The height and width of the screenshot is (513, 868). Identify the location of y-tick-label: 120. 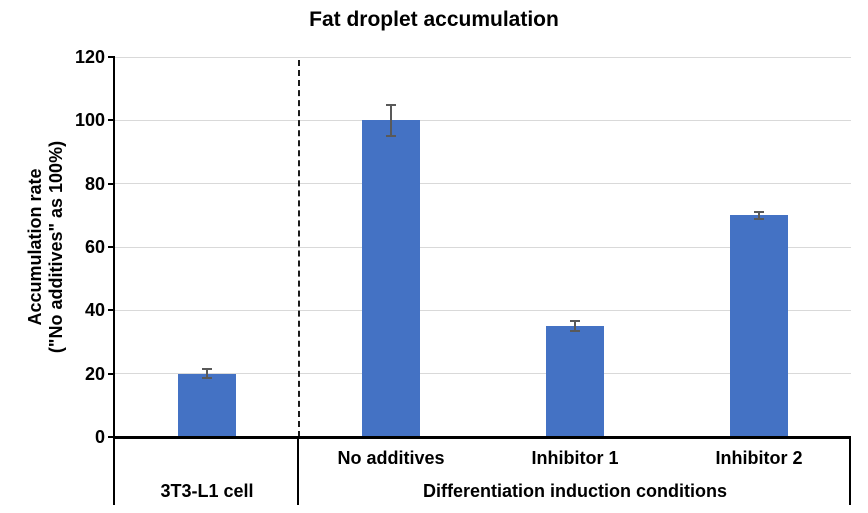
(89, 57).